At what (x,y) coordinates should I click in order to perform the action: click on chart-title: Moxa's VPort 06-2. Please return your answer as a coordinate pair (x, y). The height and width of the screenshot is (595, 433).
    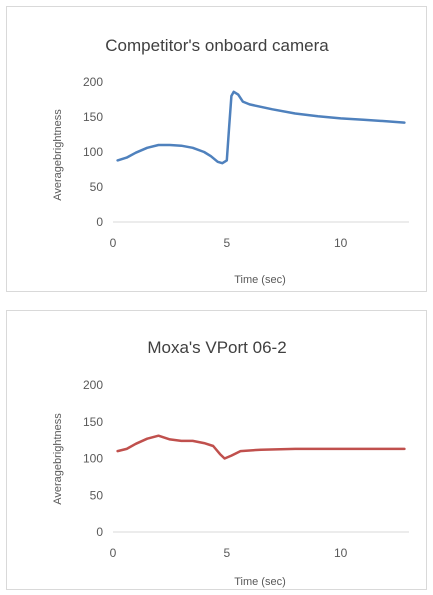
    Looking at the image, I should click on (216, 347).